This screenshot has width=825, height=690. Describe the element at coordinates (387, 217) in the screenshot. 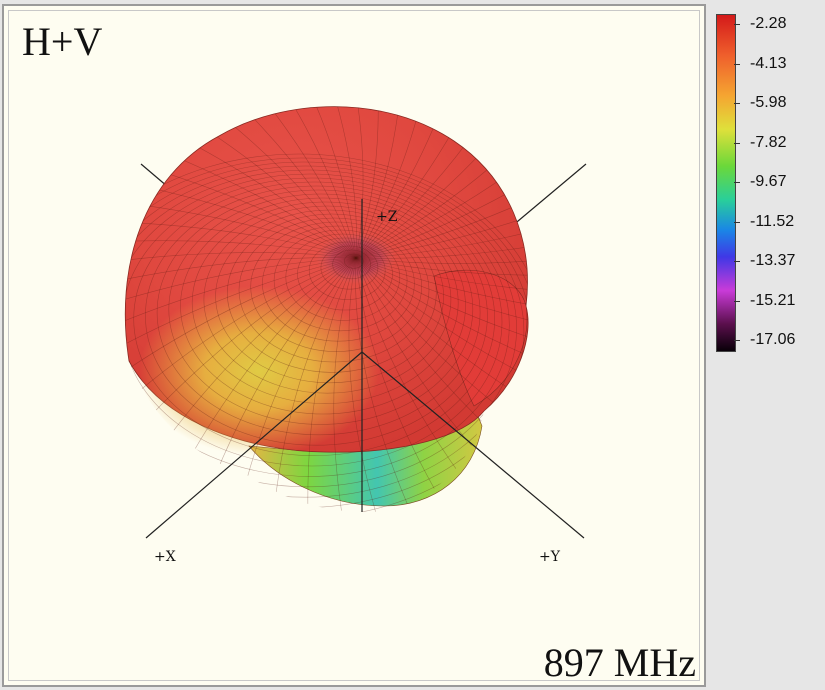

I see `axis-label-z: +Z` at that location.